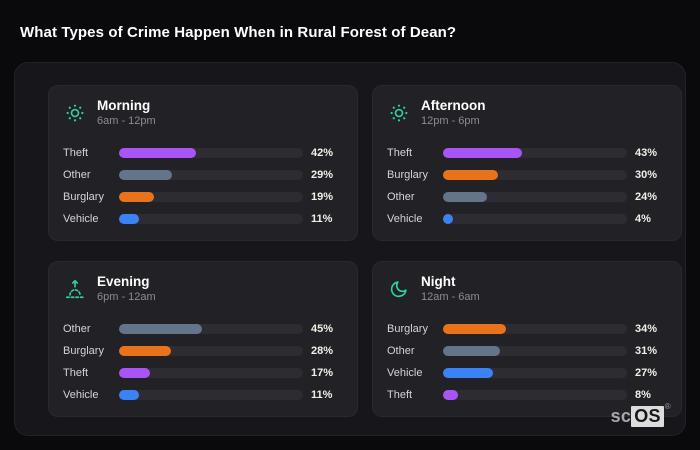 This screenshot has width=700, height=450. I want to click on bar-row: Burglary 19%, so click(203, 197).